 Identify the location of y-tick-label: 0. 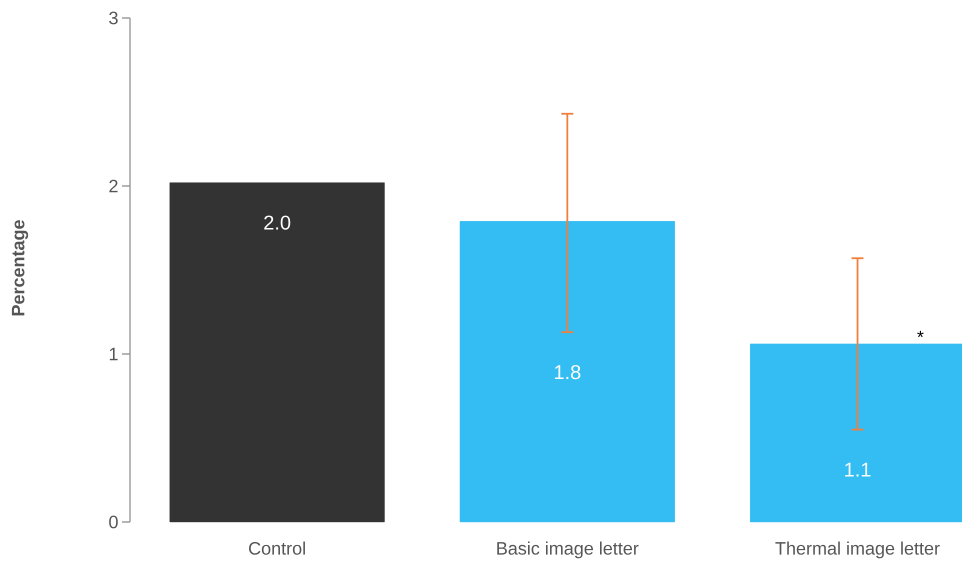
(113, 522).